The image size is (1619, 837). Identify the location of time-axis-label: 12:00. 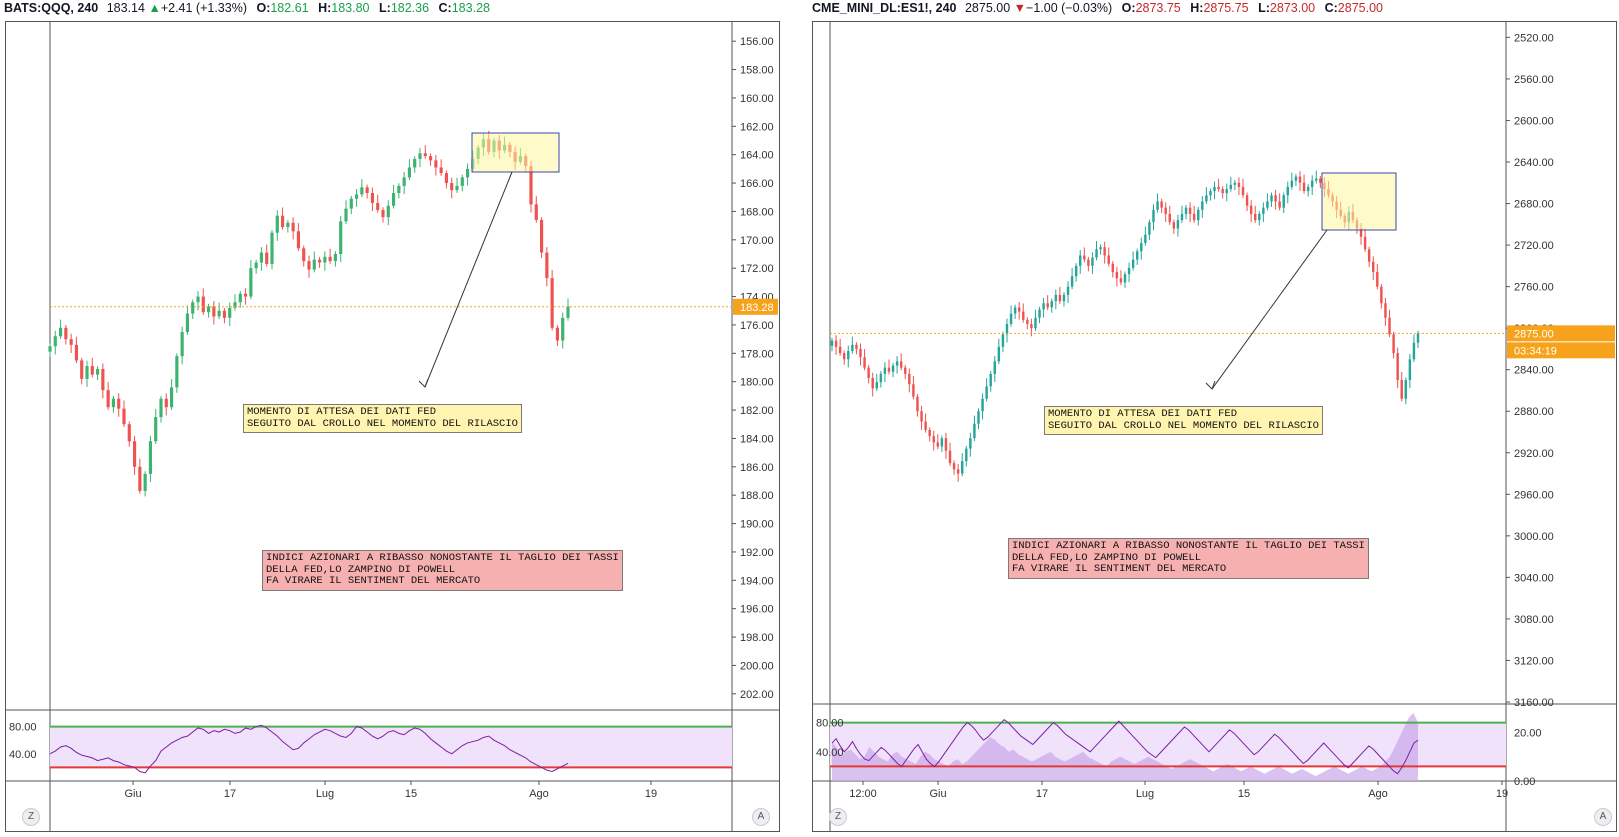
(863, 794).